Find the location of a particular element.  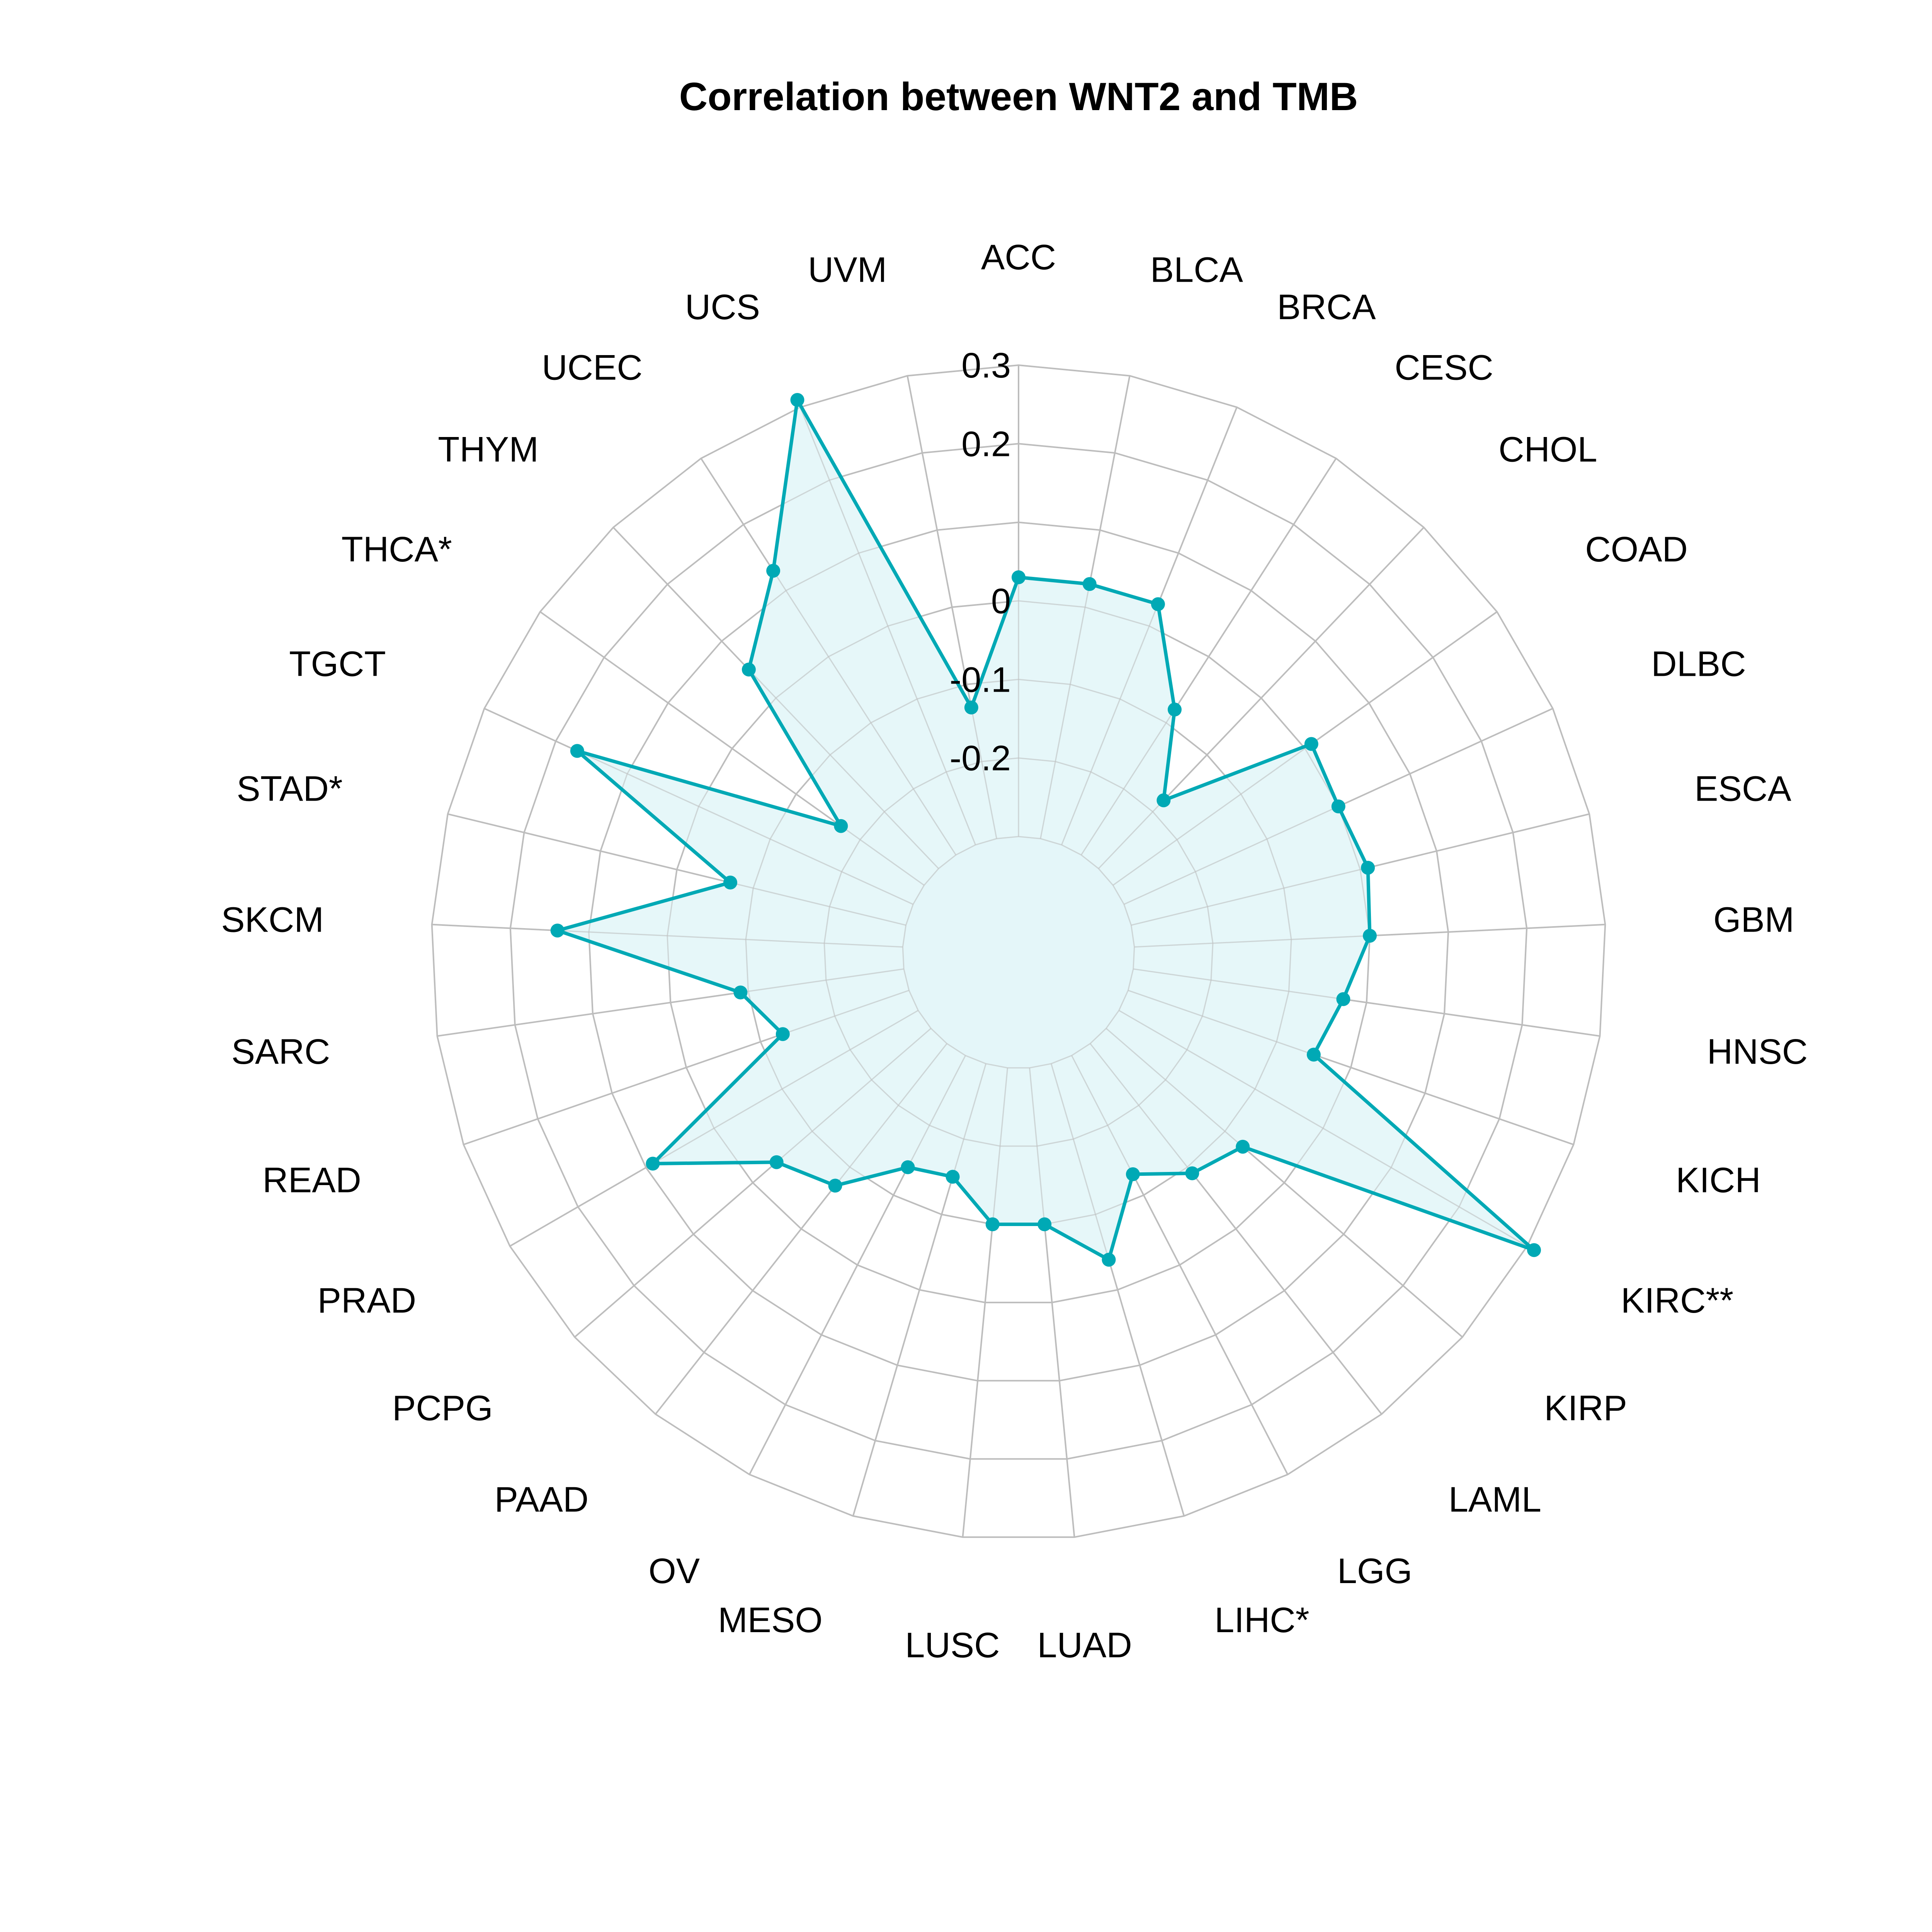

category-label: KICH is located at coordinates (1718, 1180).